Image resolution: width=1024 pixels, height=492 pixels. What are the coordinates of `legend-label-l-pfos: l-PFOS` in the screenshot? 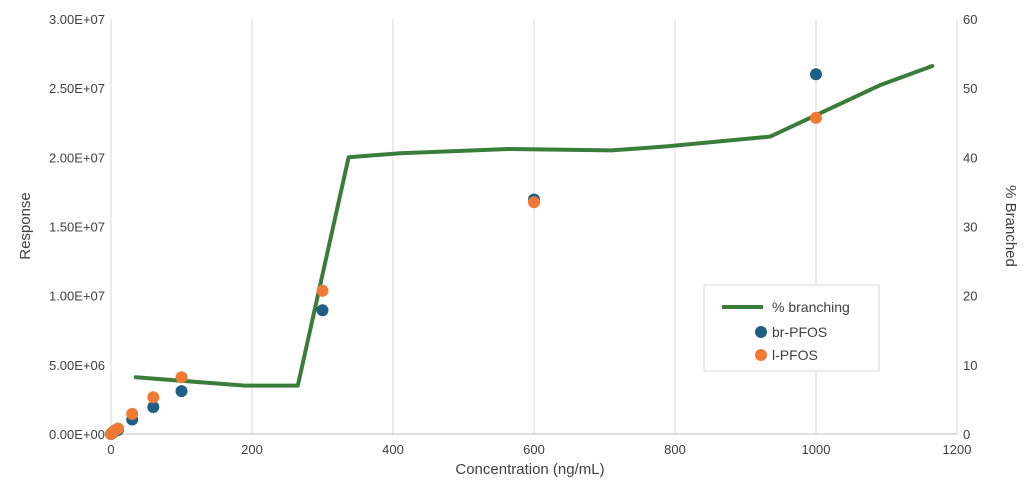 It's located at (795, 355).